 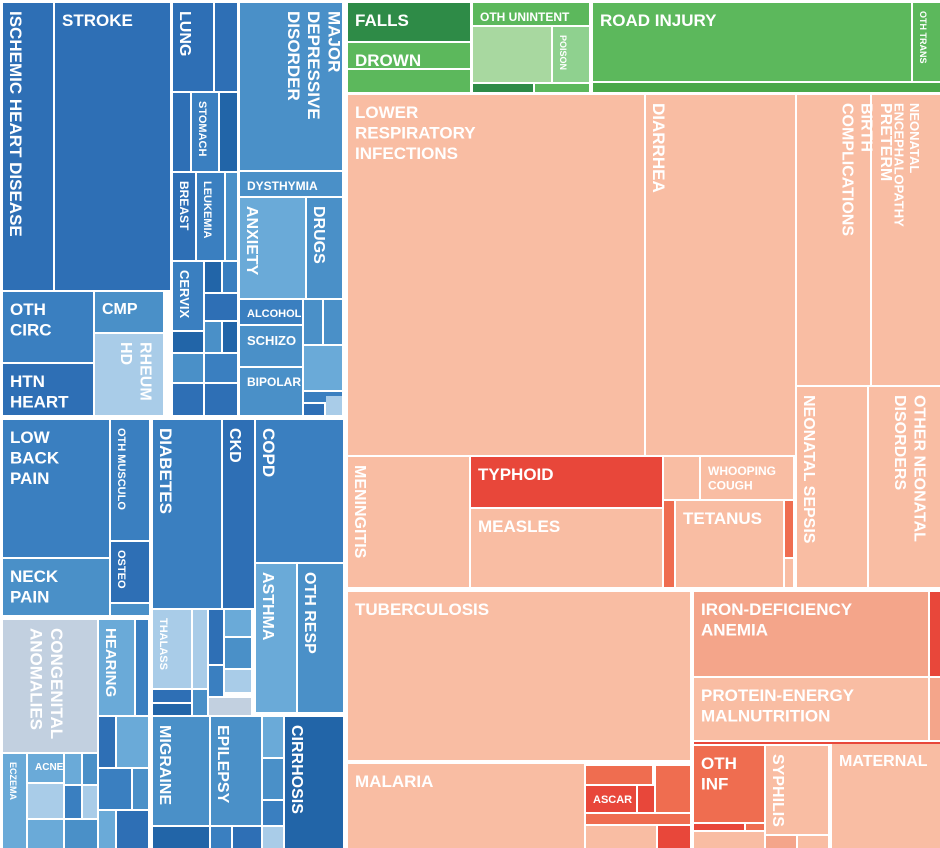 I want to click on label-line: PAIN, so click(x=29, y=596).